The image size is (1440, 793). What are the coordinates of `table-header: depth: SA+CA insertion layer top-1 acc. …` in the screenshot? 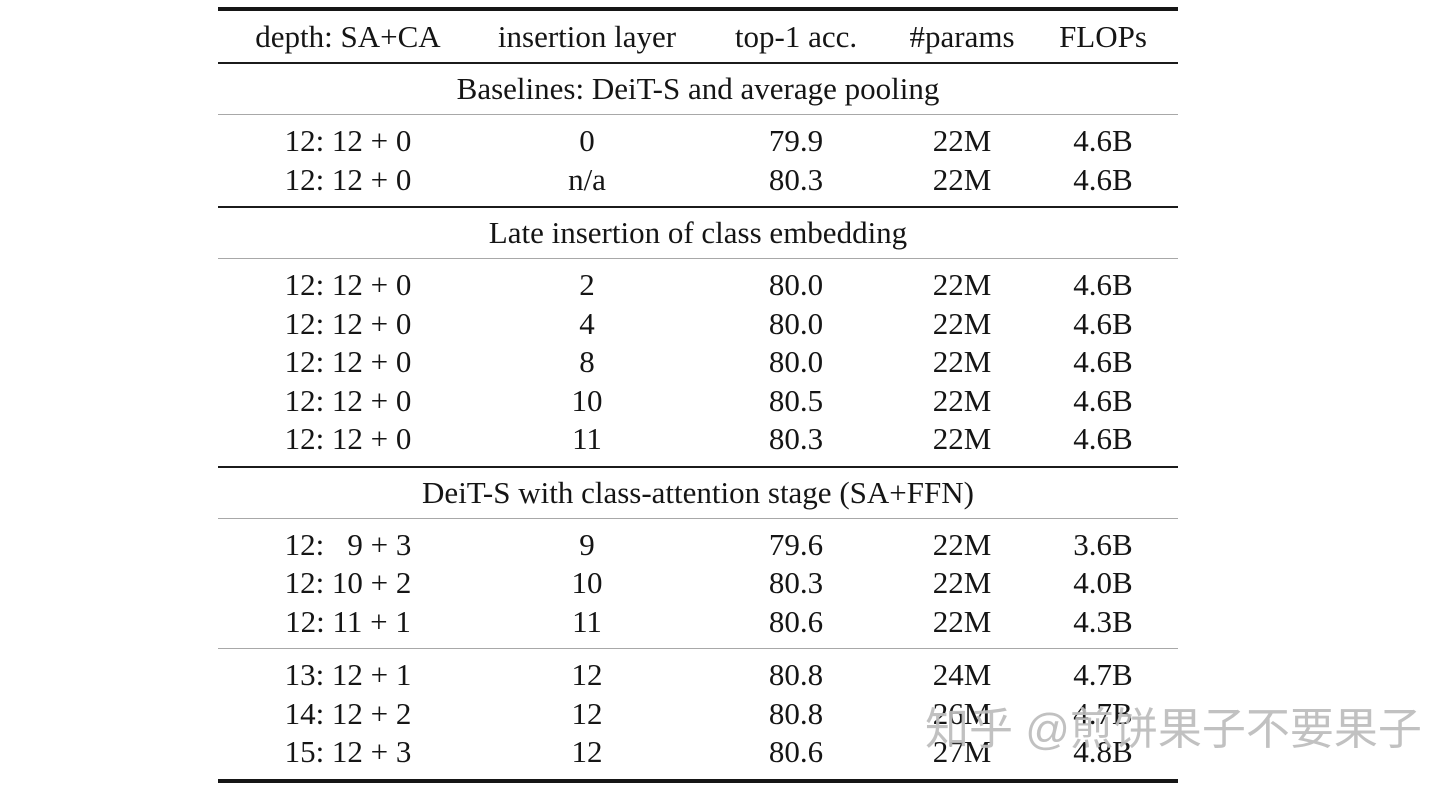 It's located at (698, 36).